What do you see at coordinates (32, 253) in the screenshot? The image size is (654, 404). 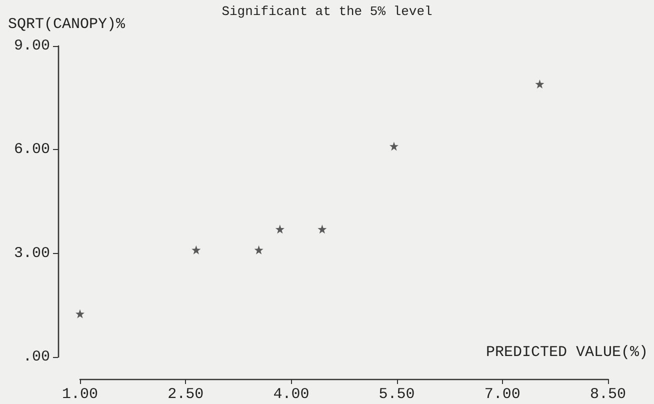 I see `y-tick-label: 3.00` at bounding box center [32, 253].